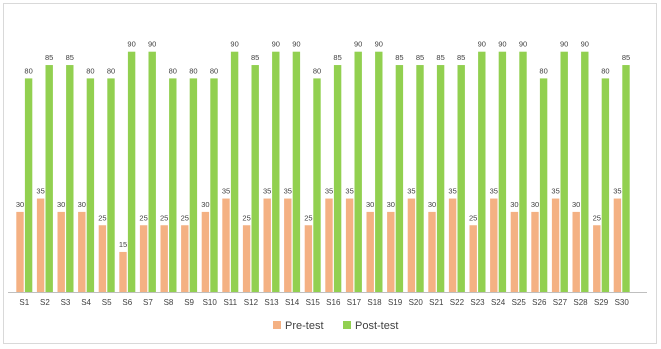  I want to click on pre-test-data-label-s2: 35, so click(40, 191).